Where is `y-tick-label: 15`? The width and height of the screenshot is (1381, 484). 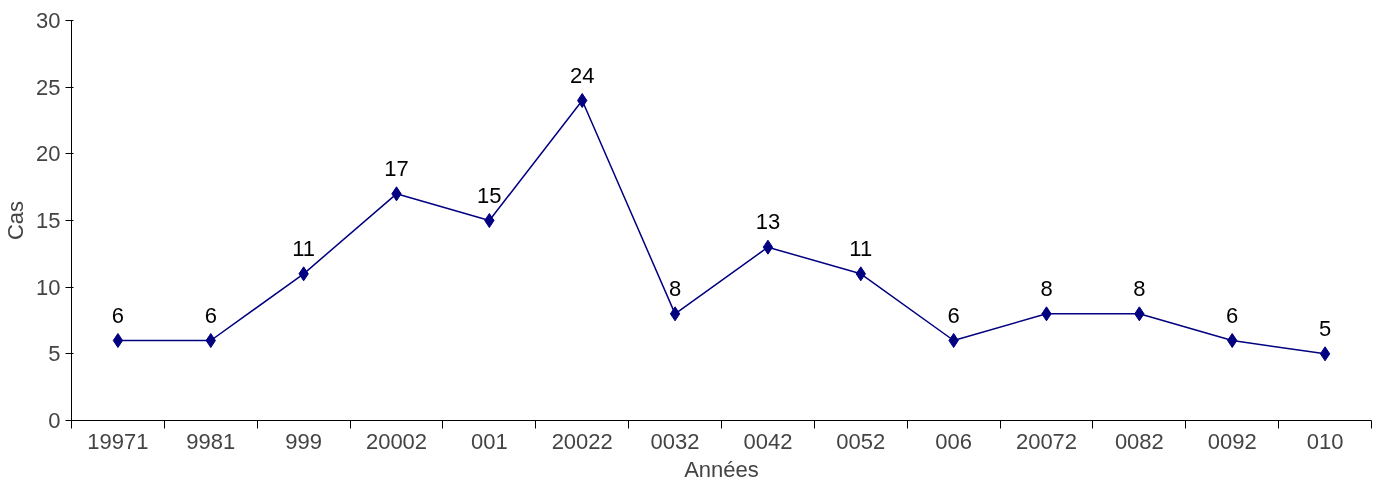
y-tick-label: 15 is located at coordinates (48, 220).